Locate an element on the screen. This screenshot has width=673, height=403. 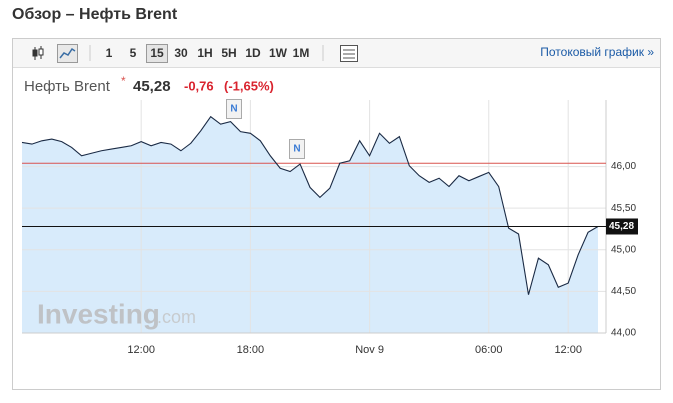
interval-button: 30 is located at coordinates (181, 53).